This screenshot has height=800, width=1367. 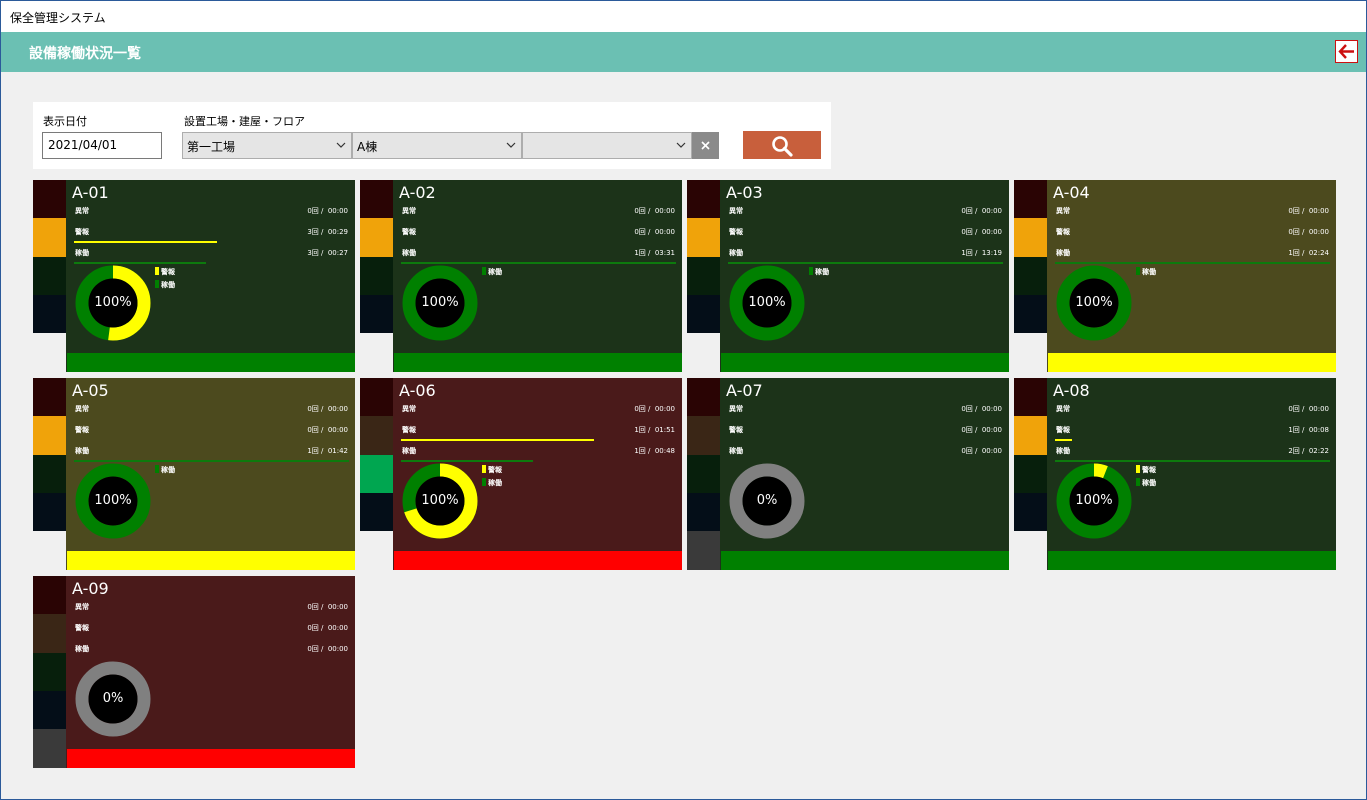 What do you see at coordinates (782, 145) in the screenshot?
I see `search-button` at bounding box center [782, 145].